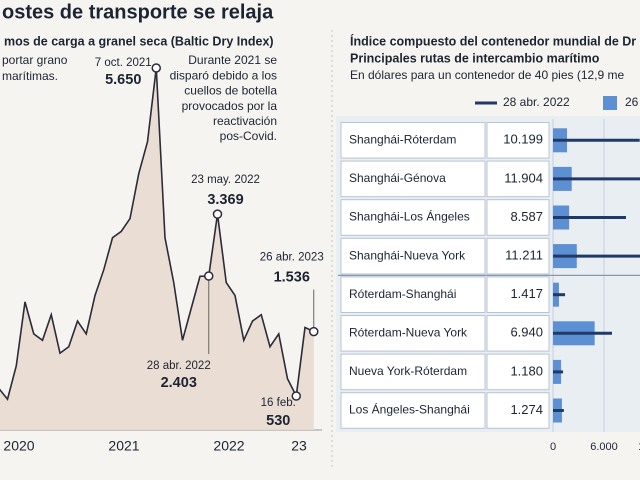 This screenshot has height=480, width=640. Describe the element at coordinates (402, 139) in the screenshot. I see `route-label: Shanghái-Róterdam` at that location.